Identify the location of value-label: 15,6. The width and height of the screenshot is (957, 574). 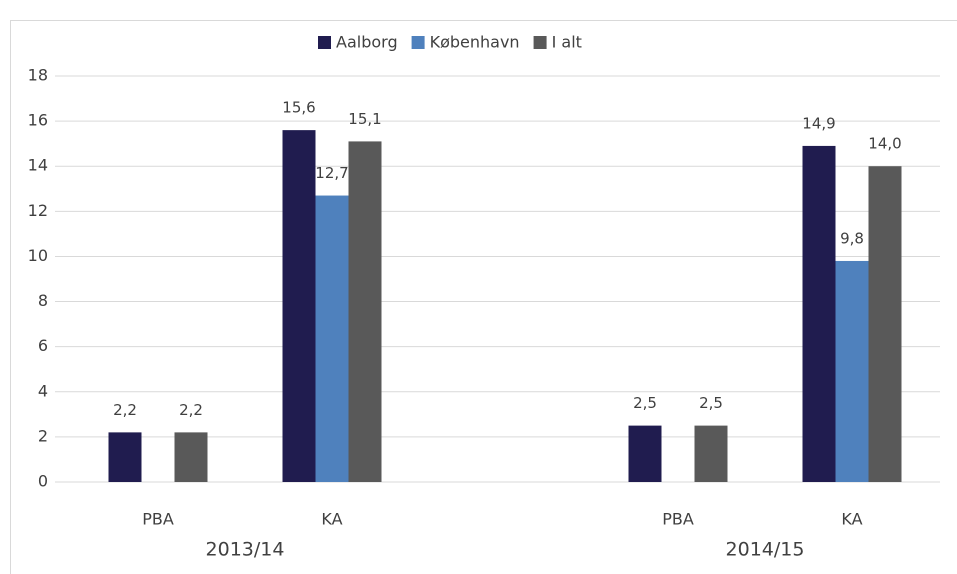
(298, 108).